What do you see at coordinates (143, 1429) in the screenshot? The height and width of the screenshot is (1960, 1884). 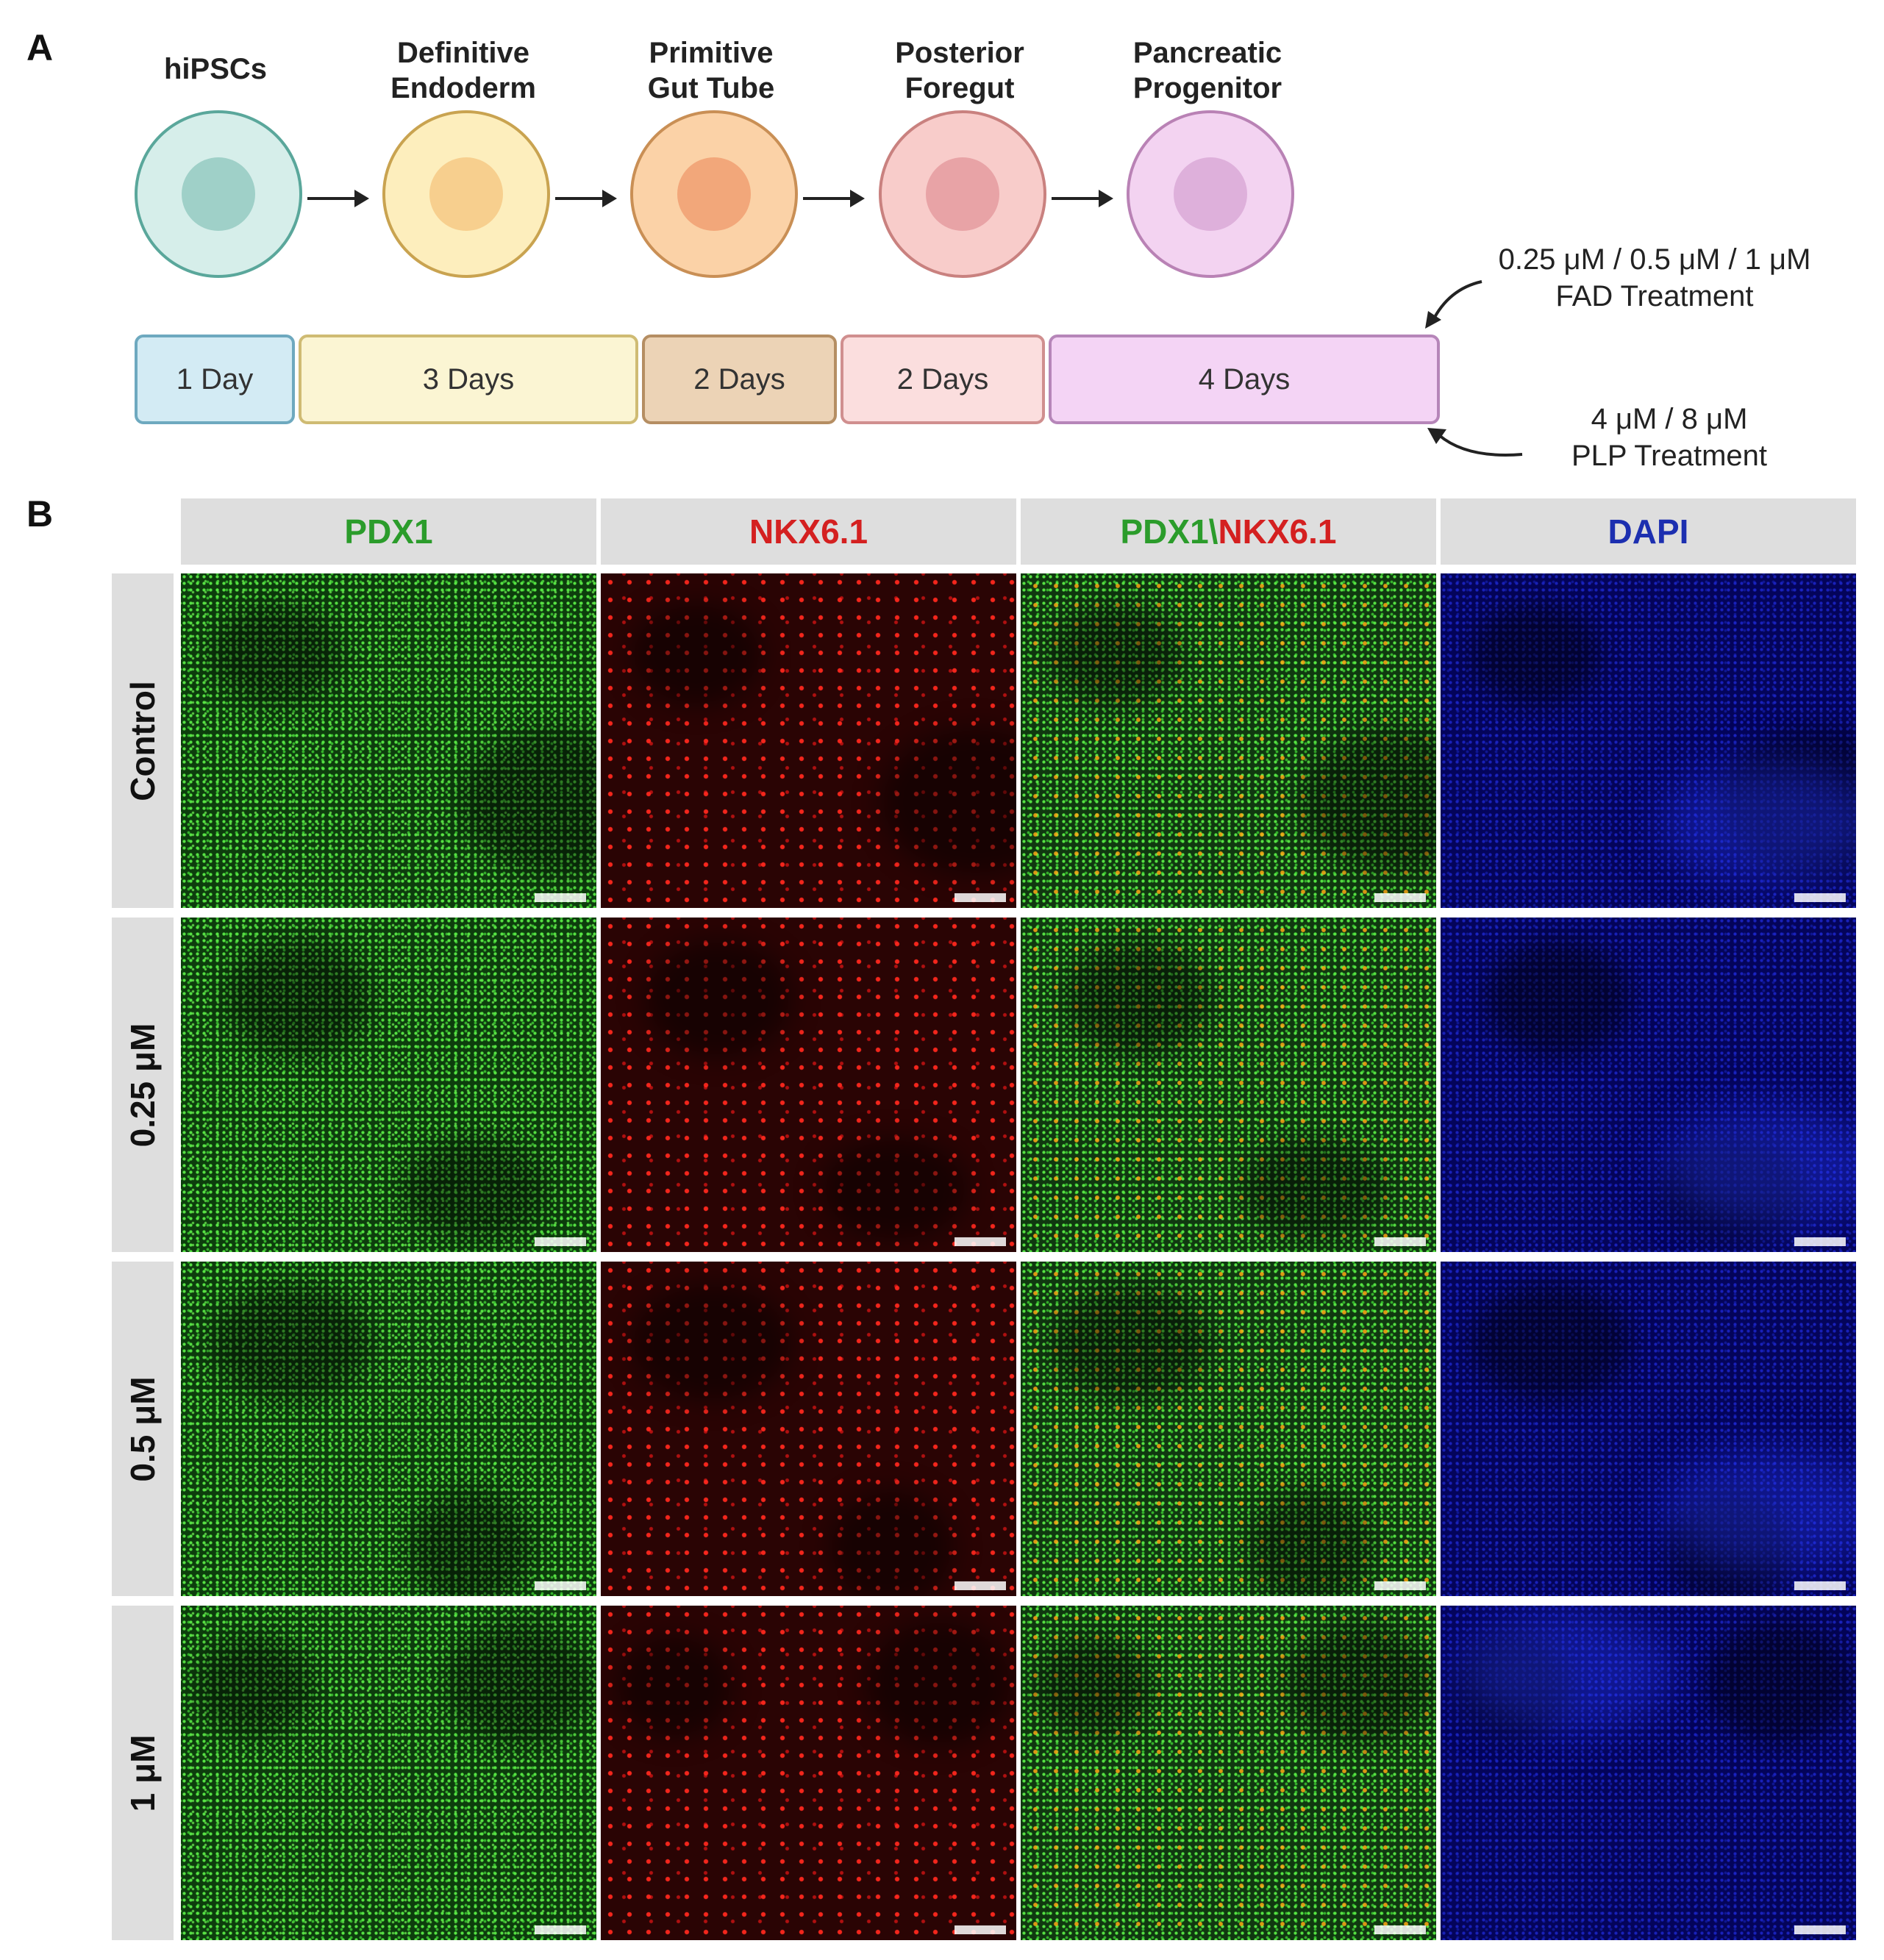 I see `row-header-2: 0.5 μM` at bounding box center [143, 1429].